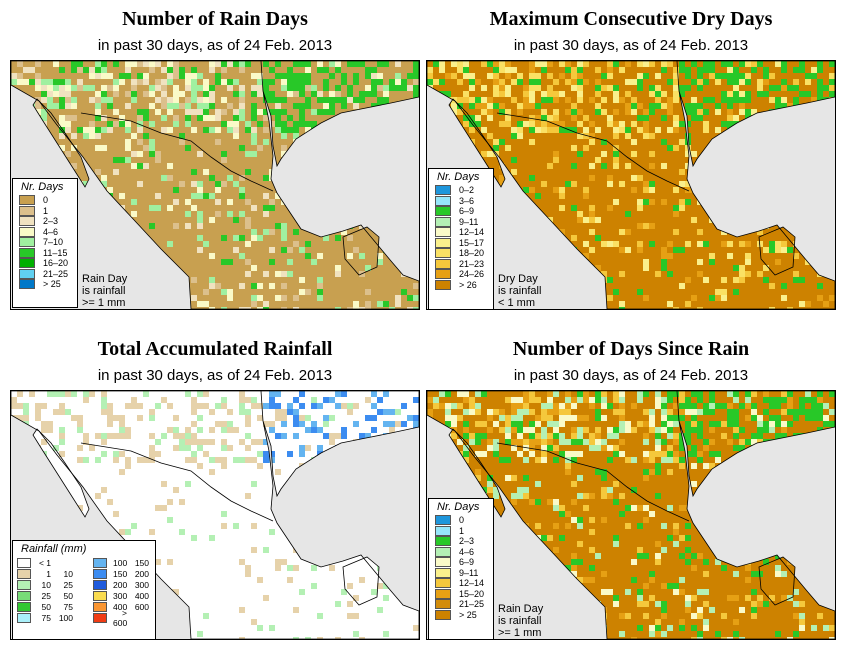 The height and width of the screenshot is (658, 846). I want to click on legend-low: 400, so click(120, 606).